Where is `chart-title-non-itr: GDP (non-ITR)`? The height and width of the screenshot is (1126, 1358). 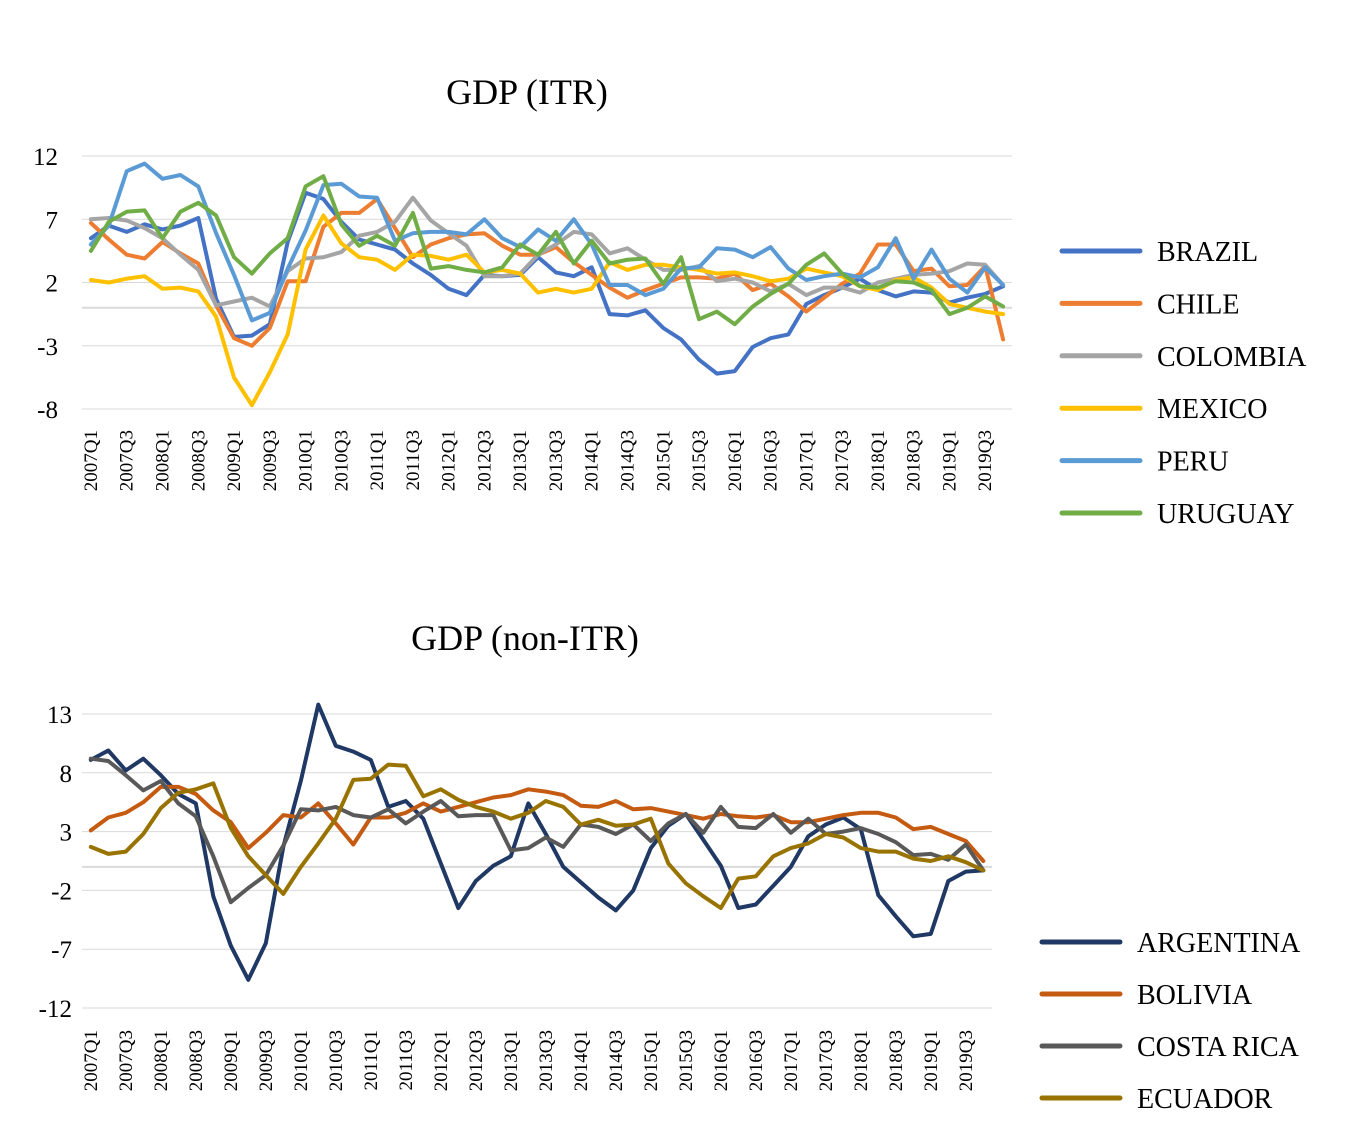 chart-title-non-itr: GDP (non-ITR) is located at coordinates (525, 638).